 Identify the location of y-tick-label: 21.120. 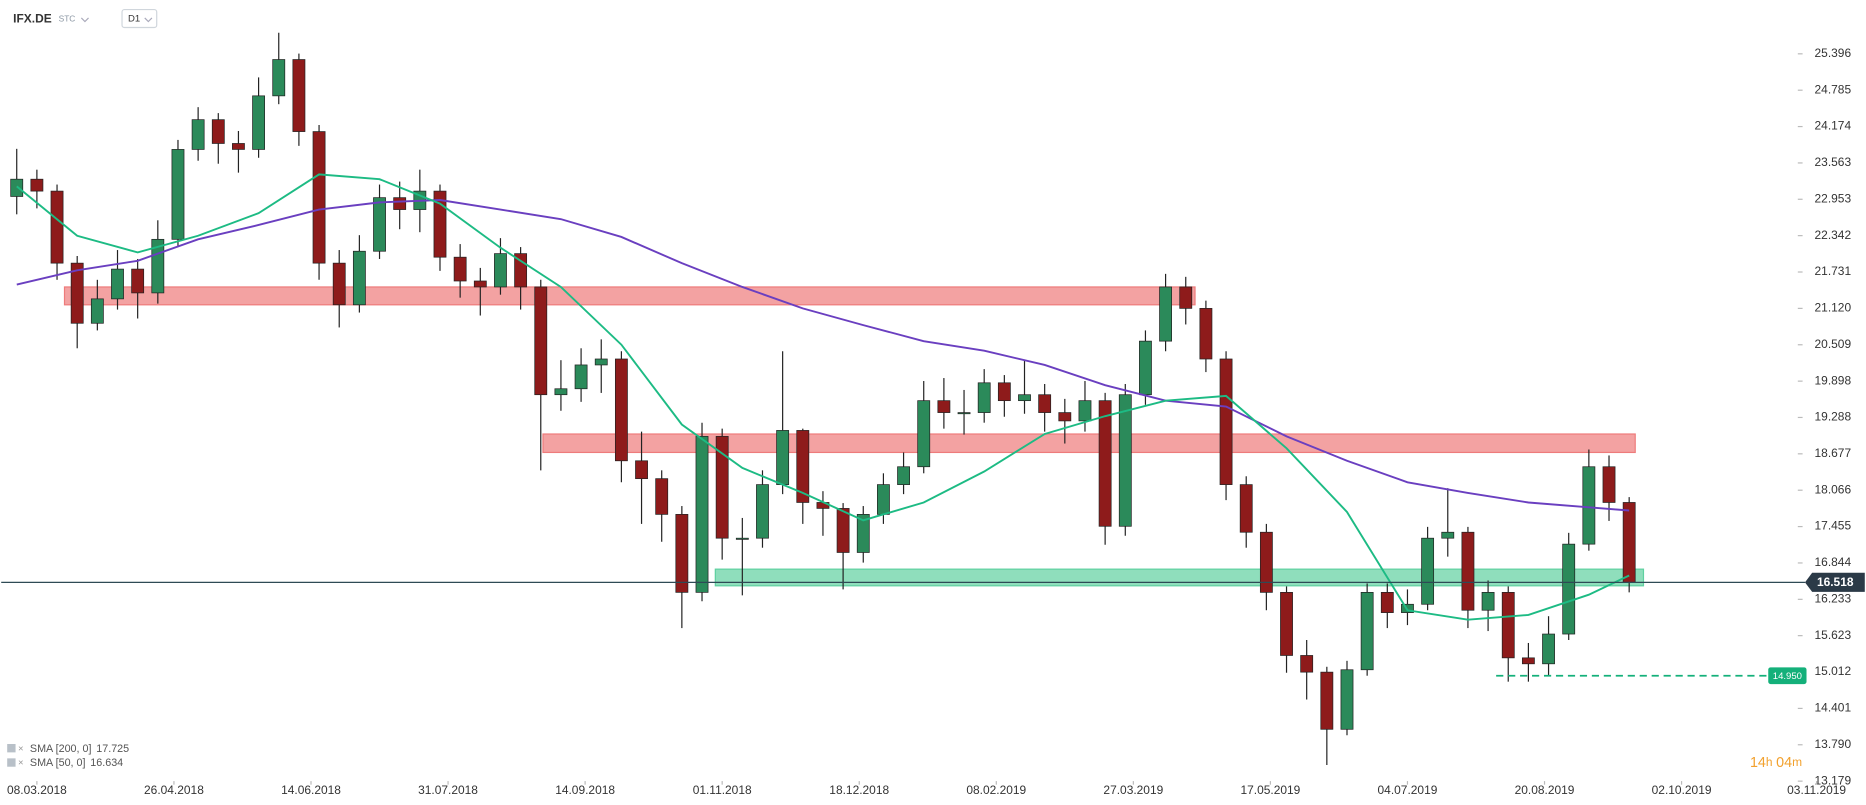
(1833, 308).